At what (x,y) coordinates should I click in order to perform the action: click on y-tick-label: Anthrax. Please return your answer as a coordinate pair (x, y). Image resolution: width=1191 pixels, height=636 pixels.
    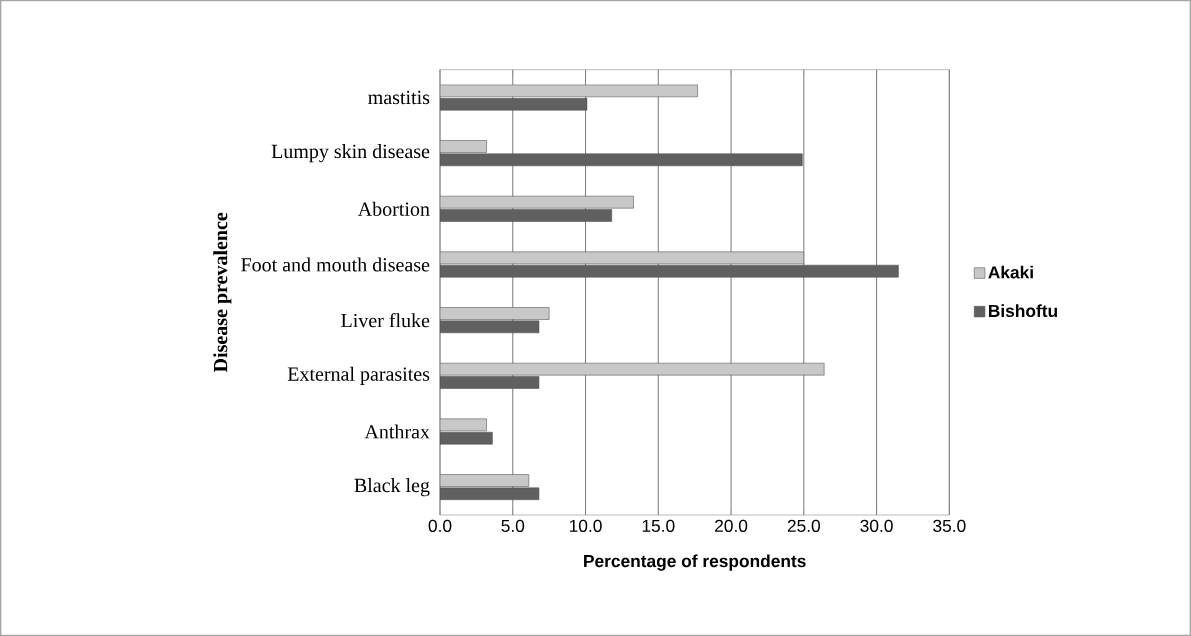
    Looking at the image, I should click on (397, 431).